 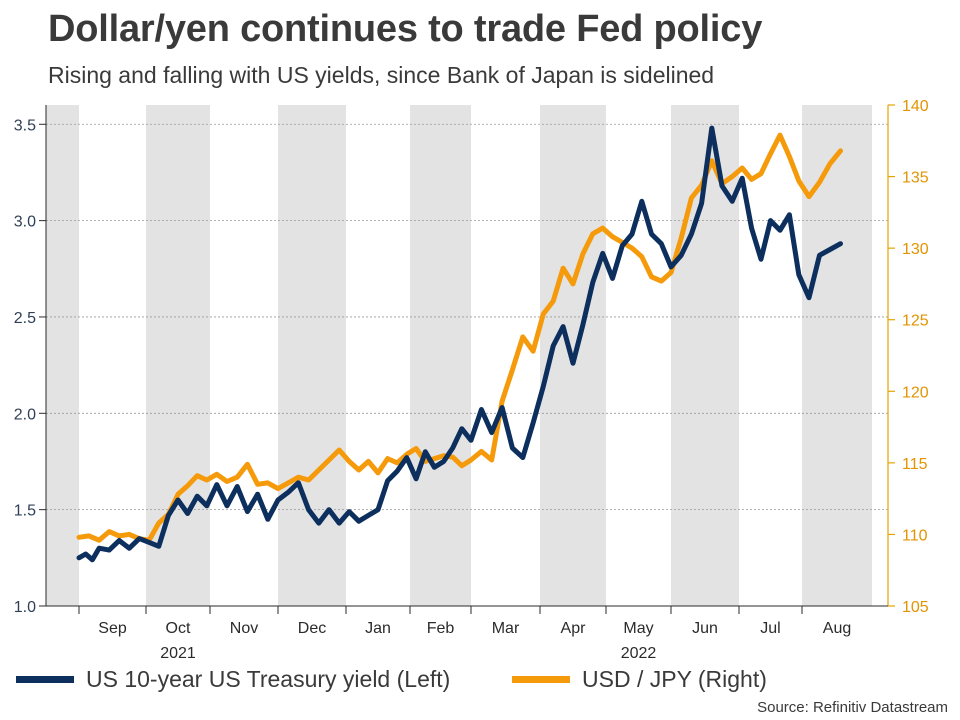 What do you see at coordinates (25, 511) in the screenshot?
I see `left-tick-label: 1.5` at bounding box center [25, 511].